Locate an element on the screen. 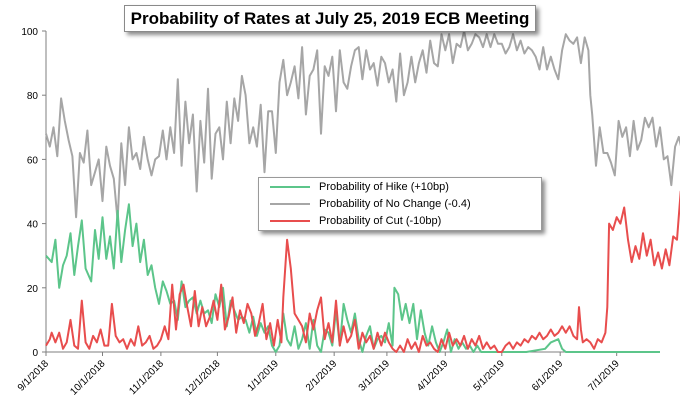 The height and width of the screenshot is (418, 680). legend-label-cut: Probability of Cut (-10bp) is located at coordinates (380, 221).